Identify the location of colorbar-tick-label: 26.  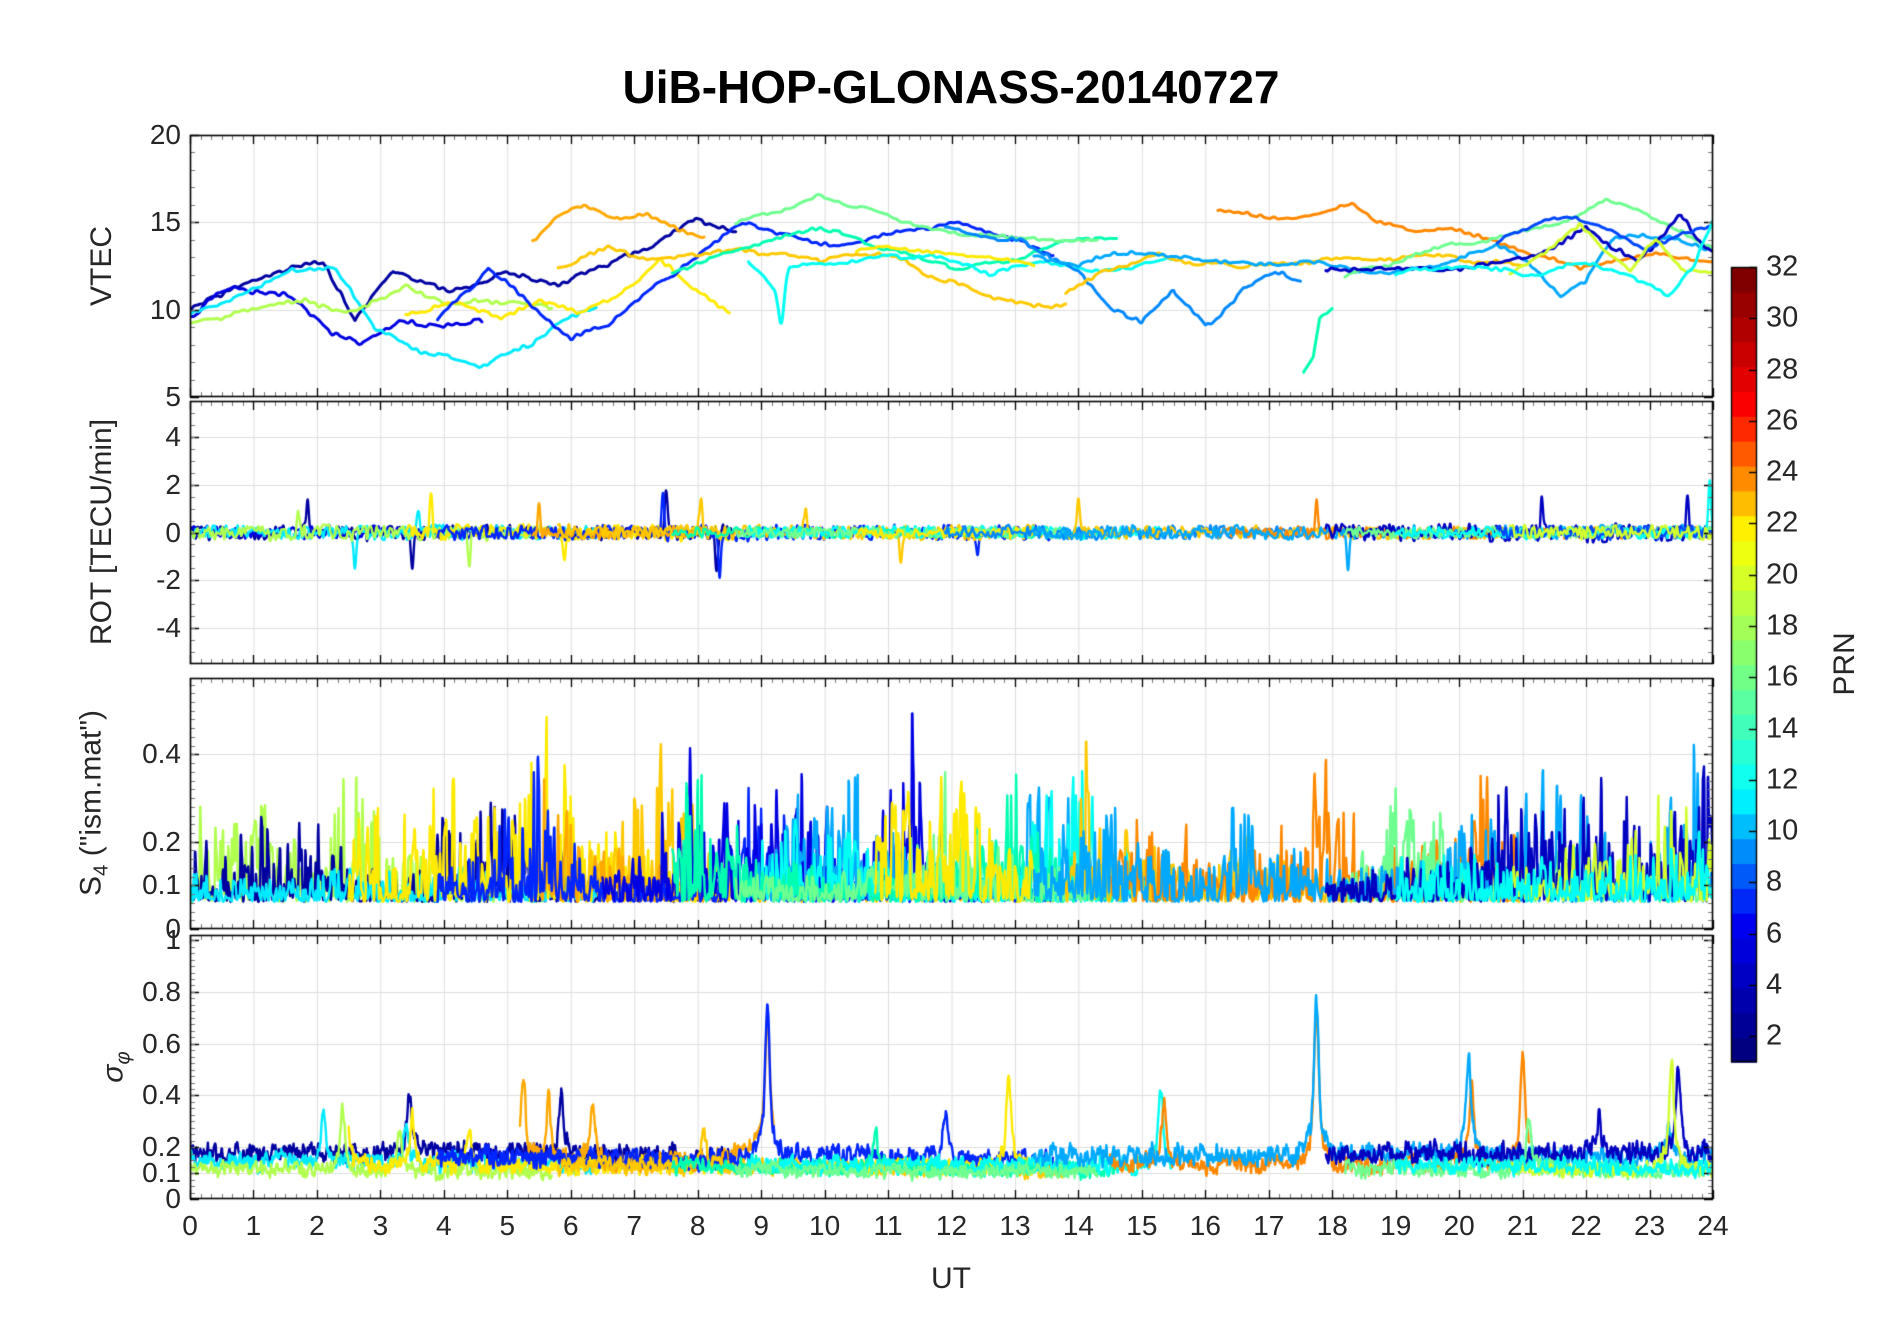
(1782, 420).